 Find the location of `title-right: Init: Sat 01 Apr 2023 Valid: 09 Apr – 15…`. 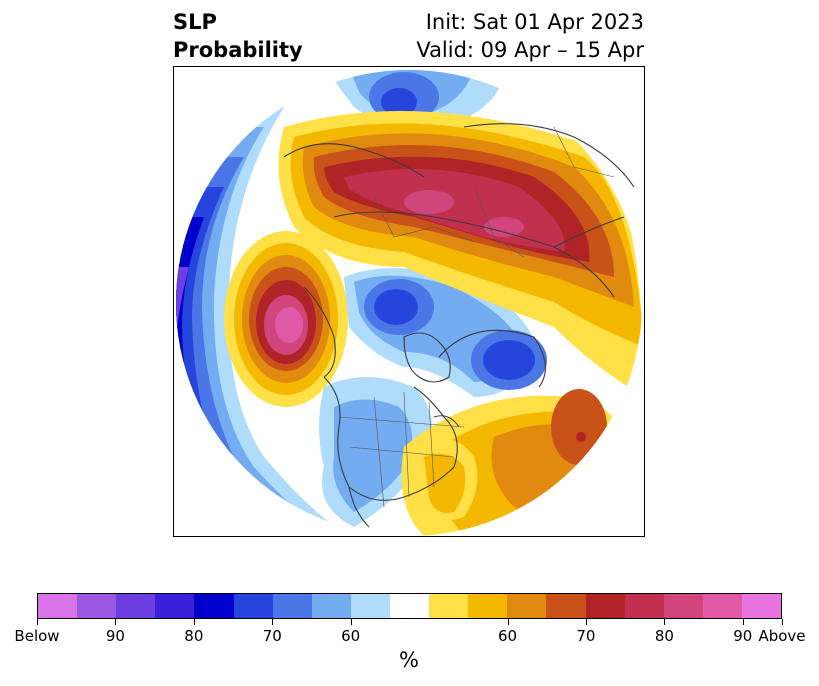

title-right: Init: Sat 01 Apr 2023 Valid: 09 Apr – 15… is located at coordinates (530, 36).